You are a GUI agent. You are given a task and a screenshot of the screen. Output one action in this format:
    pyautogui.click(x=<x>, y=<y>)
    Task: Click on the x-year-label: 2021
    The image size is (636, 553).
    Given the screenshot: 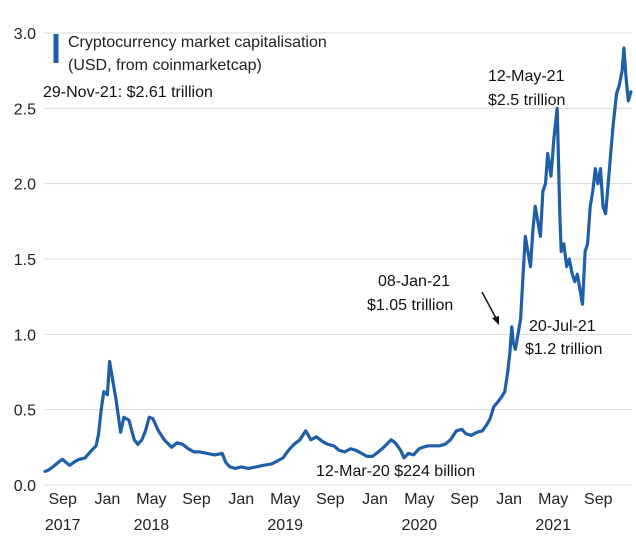 What is the action you would take?
    pyautogui.click(x=553, y=525)
    